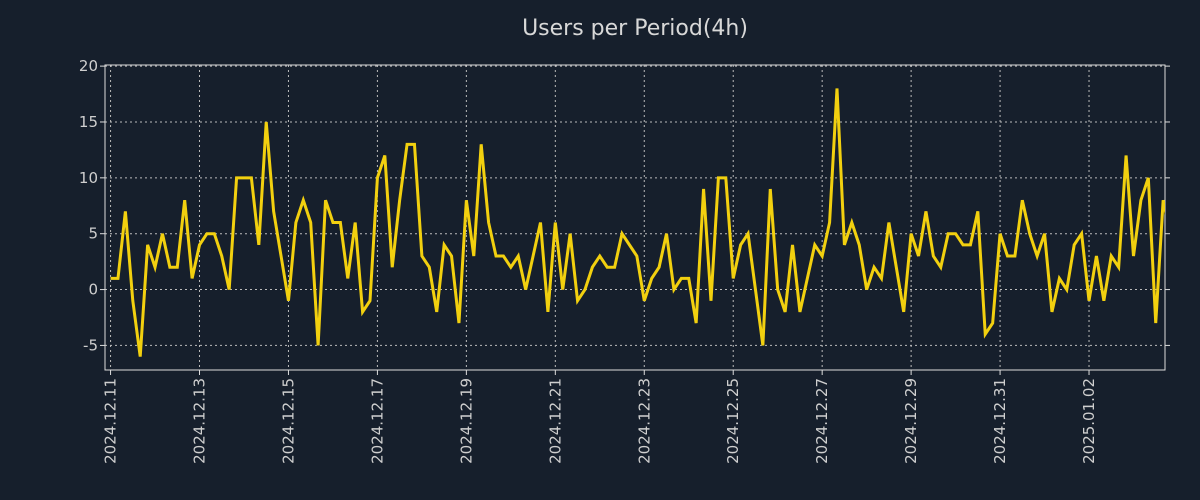  Describe the element at coordinates (911, 421) in the screenshot. I see `x-tick-label: 2024.12.29` at that location.